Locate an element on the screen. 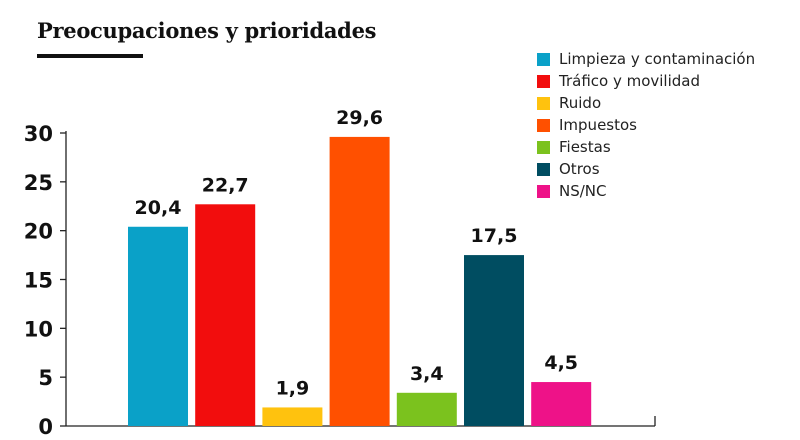  data-label-ns-nc: 4,5 is located at coordinates (561, 363).